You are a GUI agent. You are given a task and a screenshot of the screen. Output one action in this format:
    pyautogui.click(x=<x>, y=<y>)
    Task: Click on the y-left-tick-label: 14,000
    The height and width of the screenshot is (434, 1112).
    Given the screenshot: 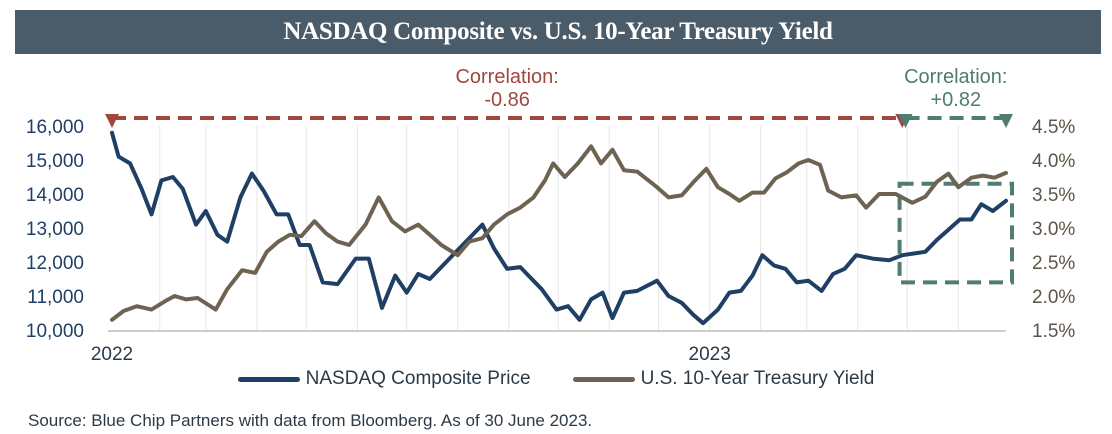 What is the action you would take?
    pyautogui.click(x=55, y=195)
    